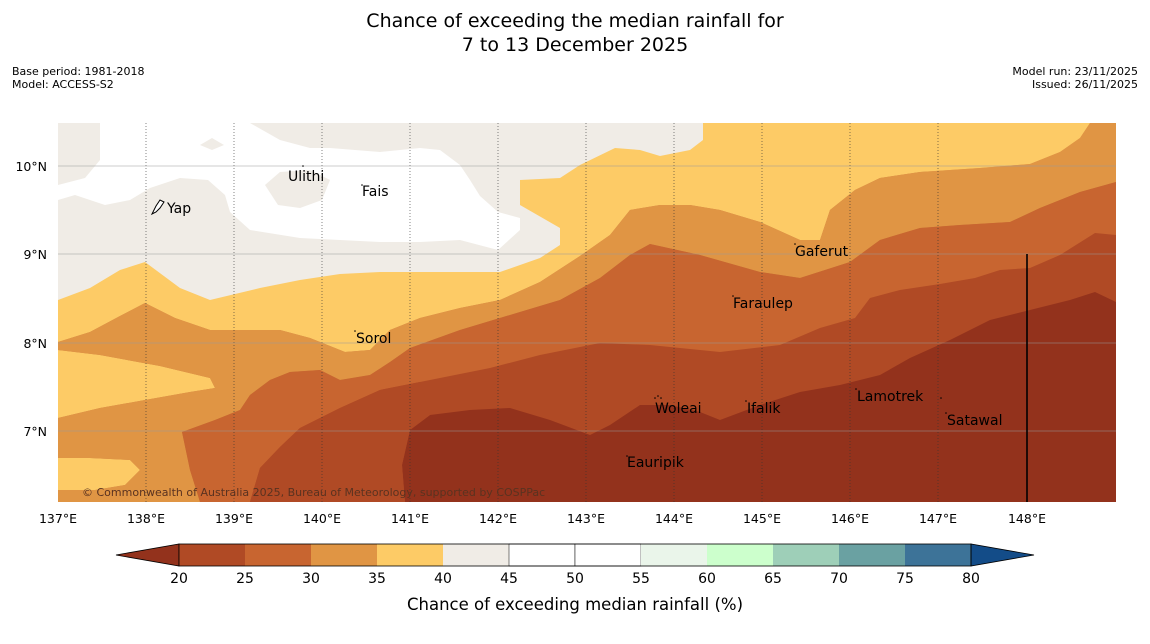 Image resolution: width=1150 pixels, height=644 pixels. Describe the element at coordinates (938, 518) in the screenshot. I see `lon-label: 147°E` at that location.